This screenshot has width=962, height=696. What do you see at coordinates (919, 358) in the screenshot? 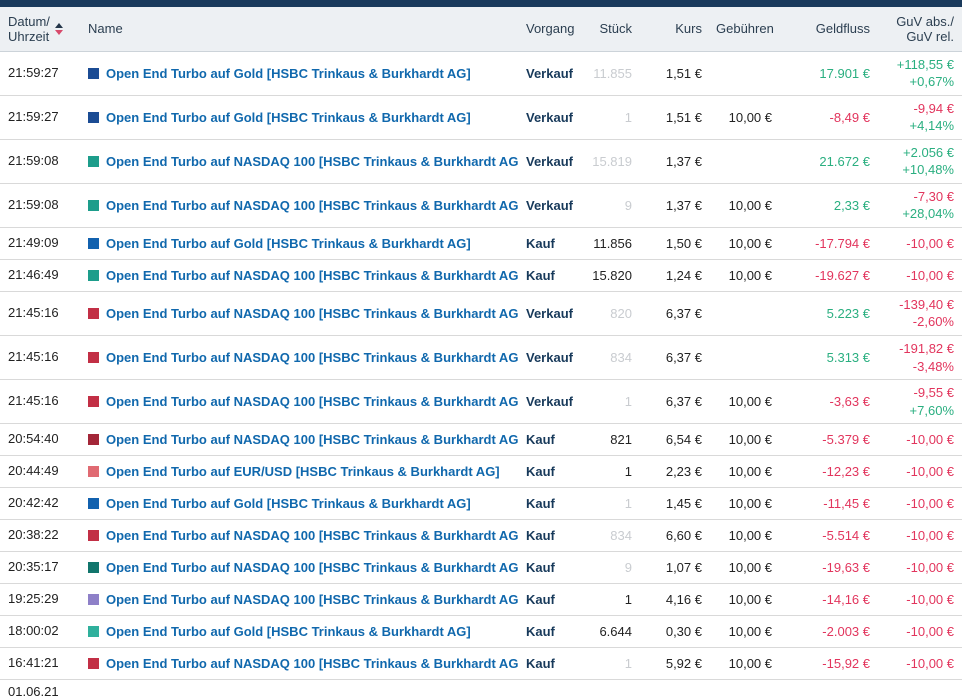
I see `guv-cell: -191,82 € -3,48%` at bounding box center [919, 358].